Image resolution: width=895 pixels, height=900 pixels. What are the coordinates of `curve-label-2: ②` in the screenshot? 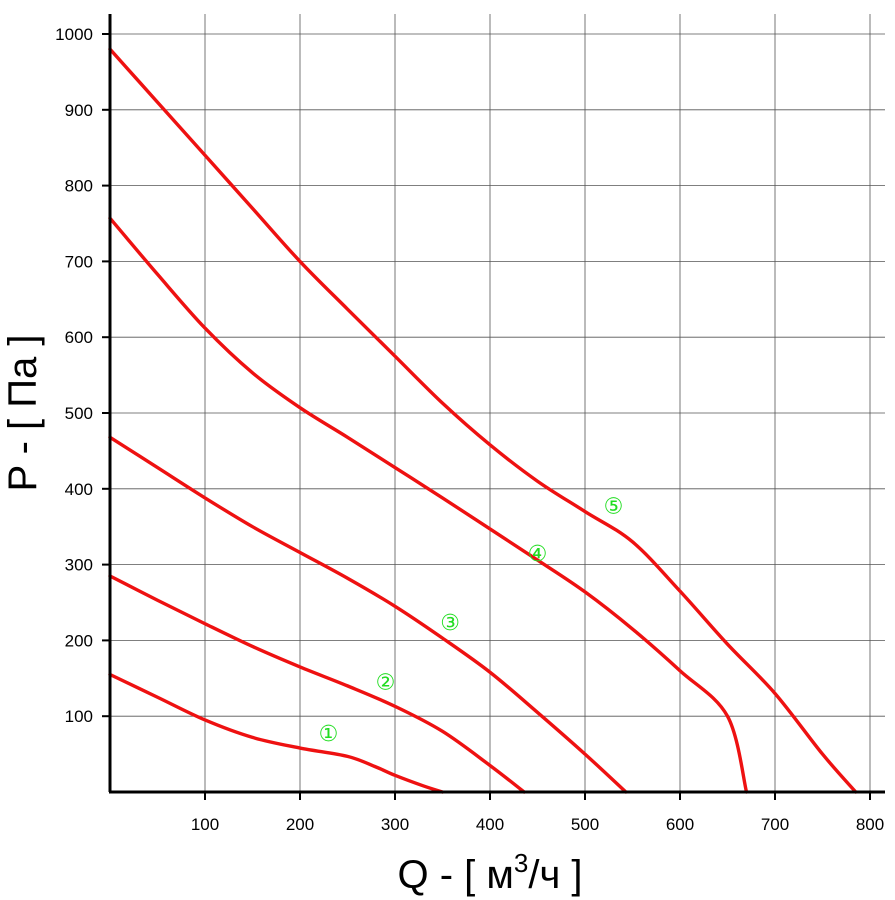 It's located at (386, 682).